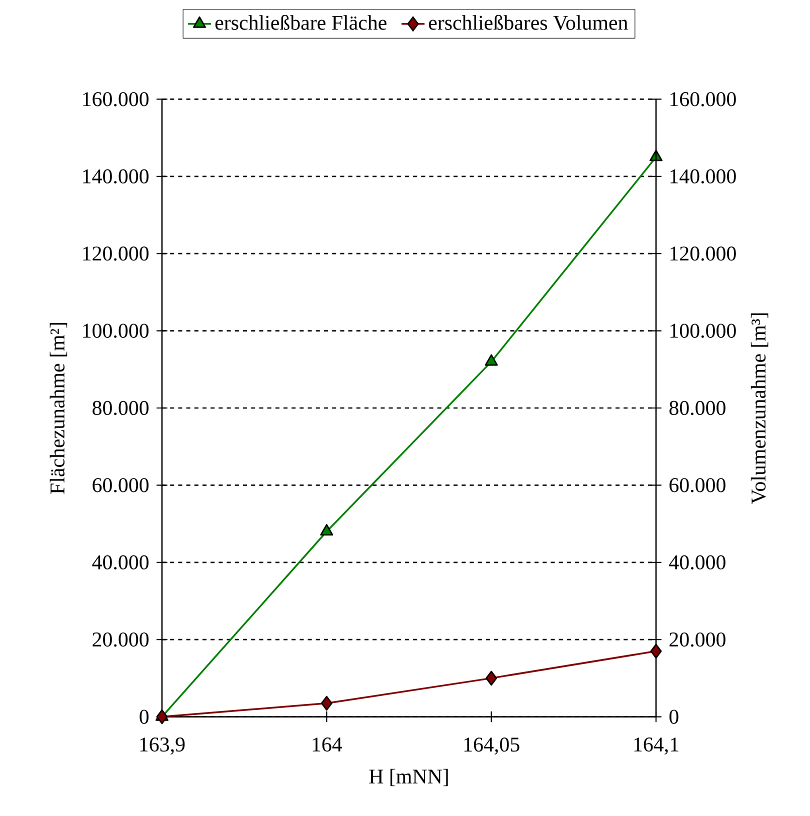  What do you see at coordinates (120, 408) in the screenshot?
I see `y-tick-label: 80.000` at bounding box center [120, 408].